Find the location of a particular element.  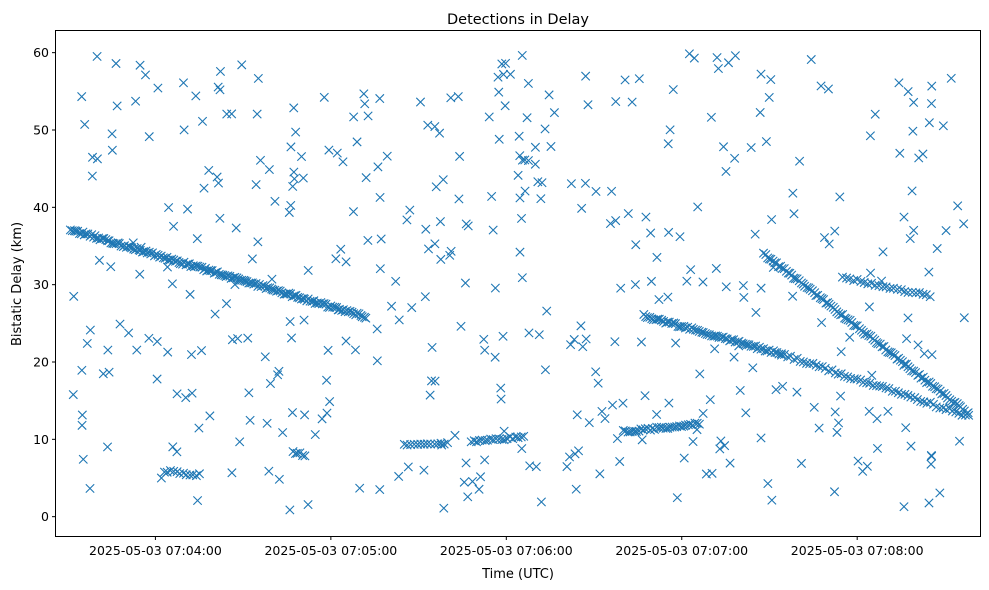

x-axis-label: Time (UTC) is located at coordinates (517, 574).